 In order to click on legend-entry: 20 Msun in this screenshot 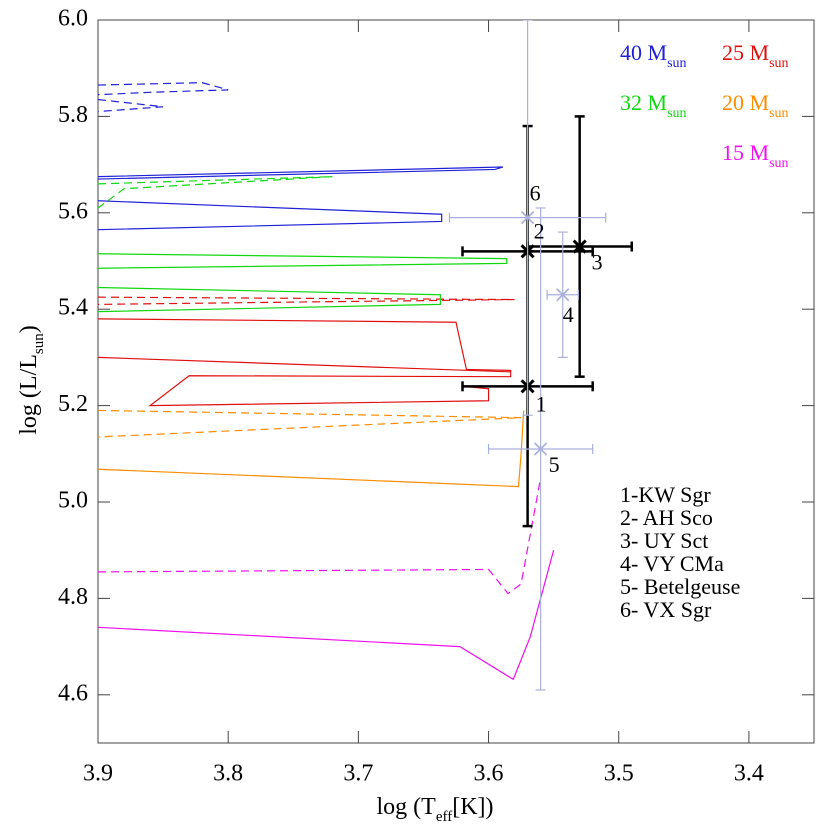, I will do `click(755, 105)`.